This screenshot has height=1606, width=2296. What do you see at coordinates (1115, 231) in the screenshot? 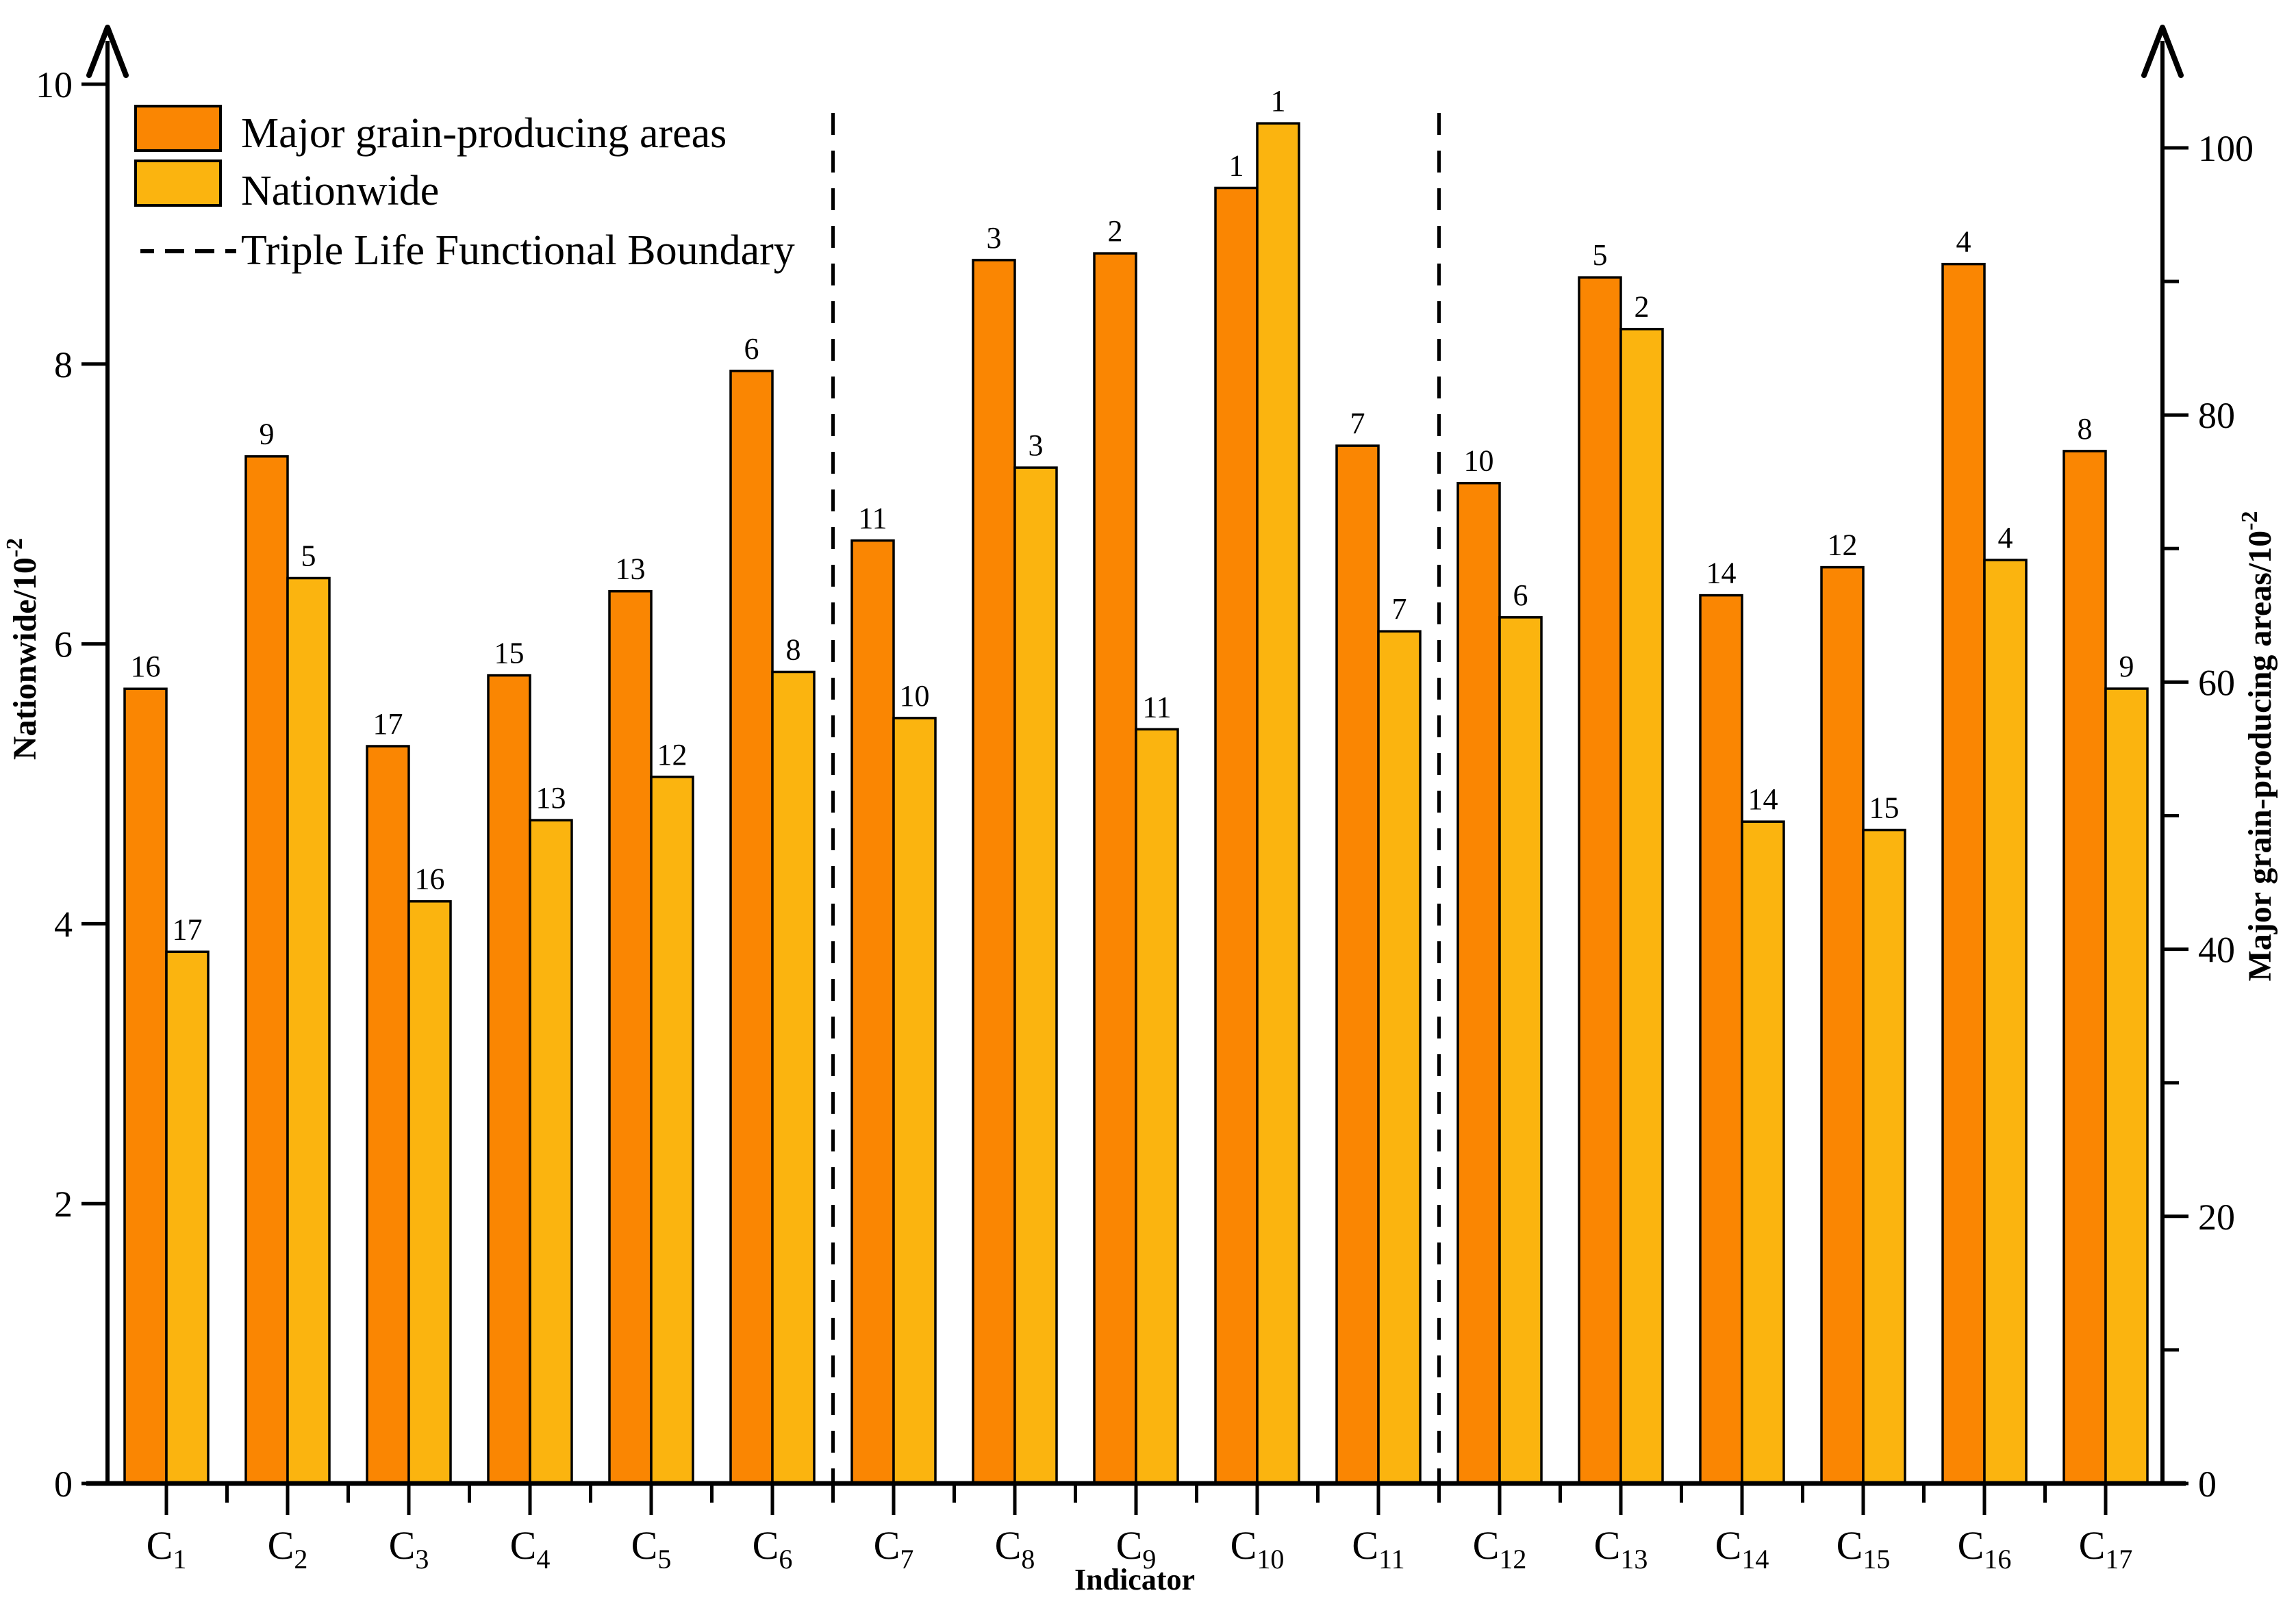
I see `rank-label-major-C9: 2` at bounding box center [1115, 231].